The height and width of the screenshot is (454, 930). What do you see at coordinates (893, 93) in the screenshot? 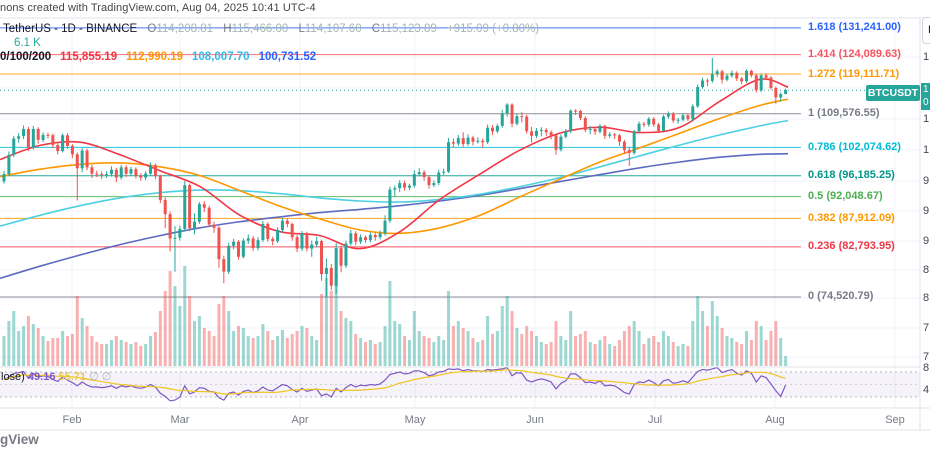
I see `symbol-price-badge: BTCUSDT` at bounding box center [893, 93].